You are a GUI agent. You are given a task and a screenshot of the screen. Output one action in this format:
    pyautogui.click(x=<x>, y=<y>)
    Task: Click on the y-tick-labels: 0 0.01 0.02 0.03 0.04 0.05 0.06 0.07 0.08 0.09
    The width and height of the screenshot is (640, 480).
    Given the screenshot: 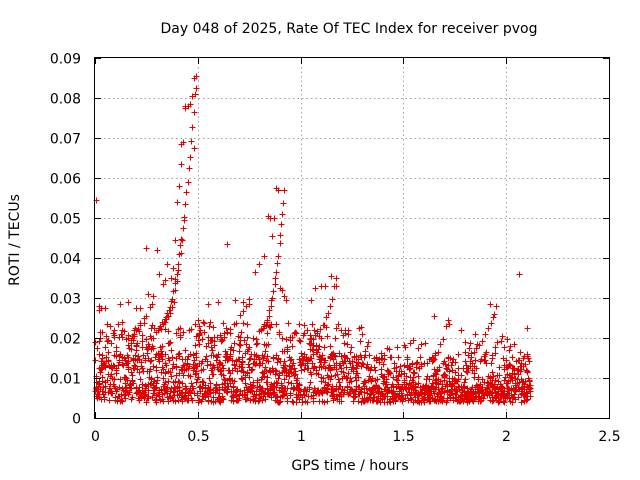 What is the action you would take?
    pyautogui.click(x=65, y=240)
    